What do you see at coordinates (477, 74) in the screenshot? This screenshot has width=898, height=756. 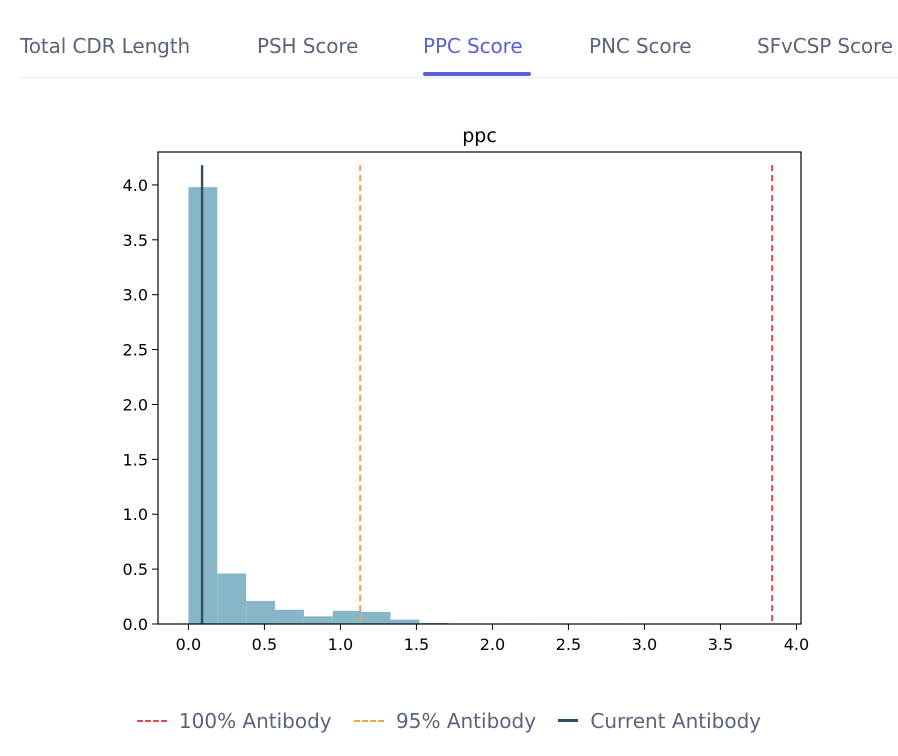 I see `active-tab-indicator` at bounding box center [477, 74].